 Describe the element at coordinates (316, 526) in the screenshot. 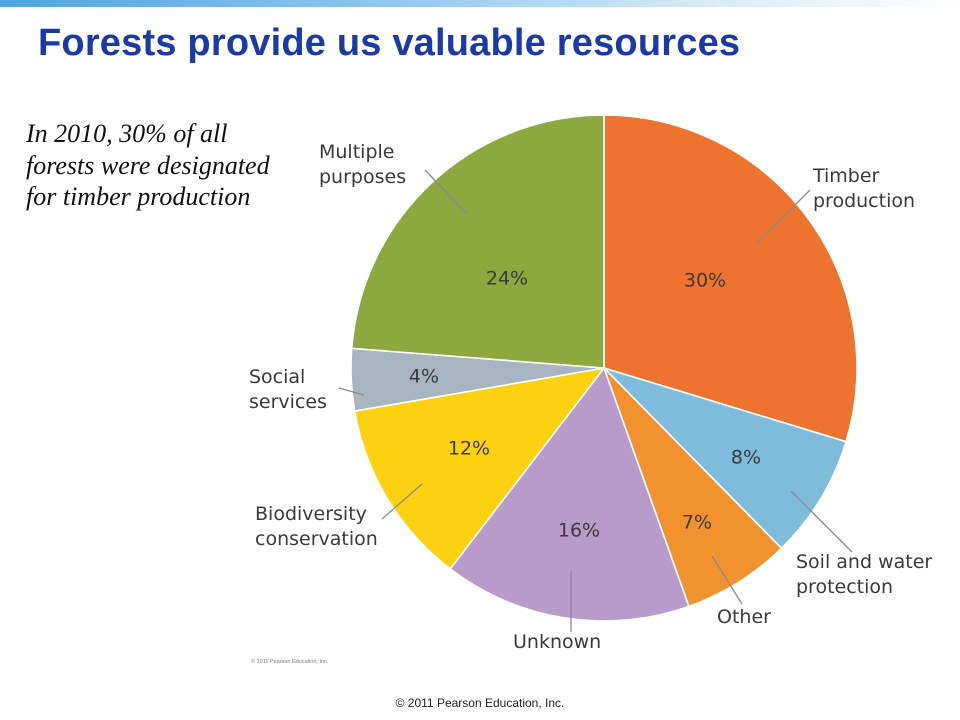

I see `slice-category-label-biodiversity-conservation: Biodiversity conservation` at that location.